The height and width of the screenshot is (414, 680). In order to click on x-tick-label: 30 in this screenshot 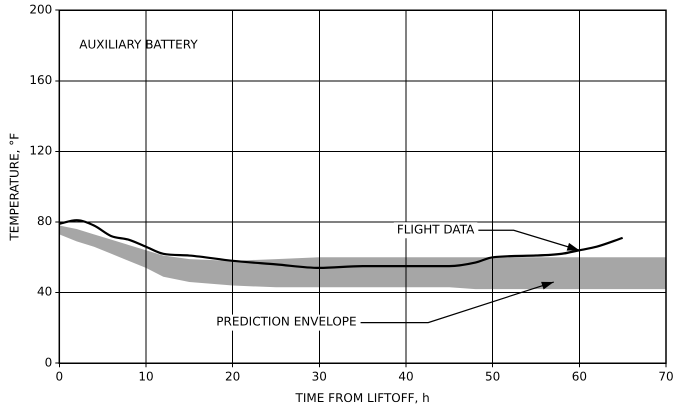, I will do `click(319, 377)`.